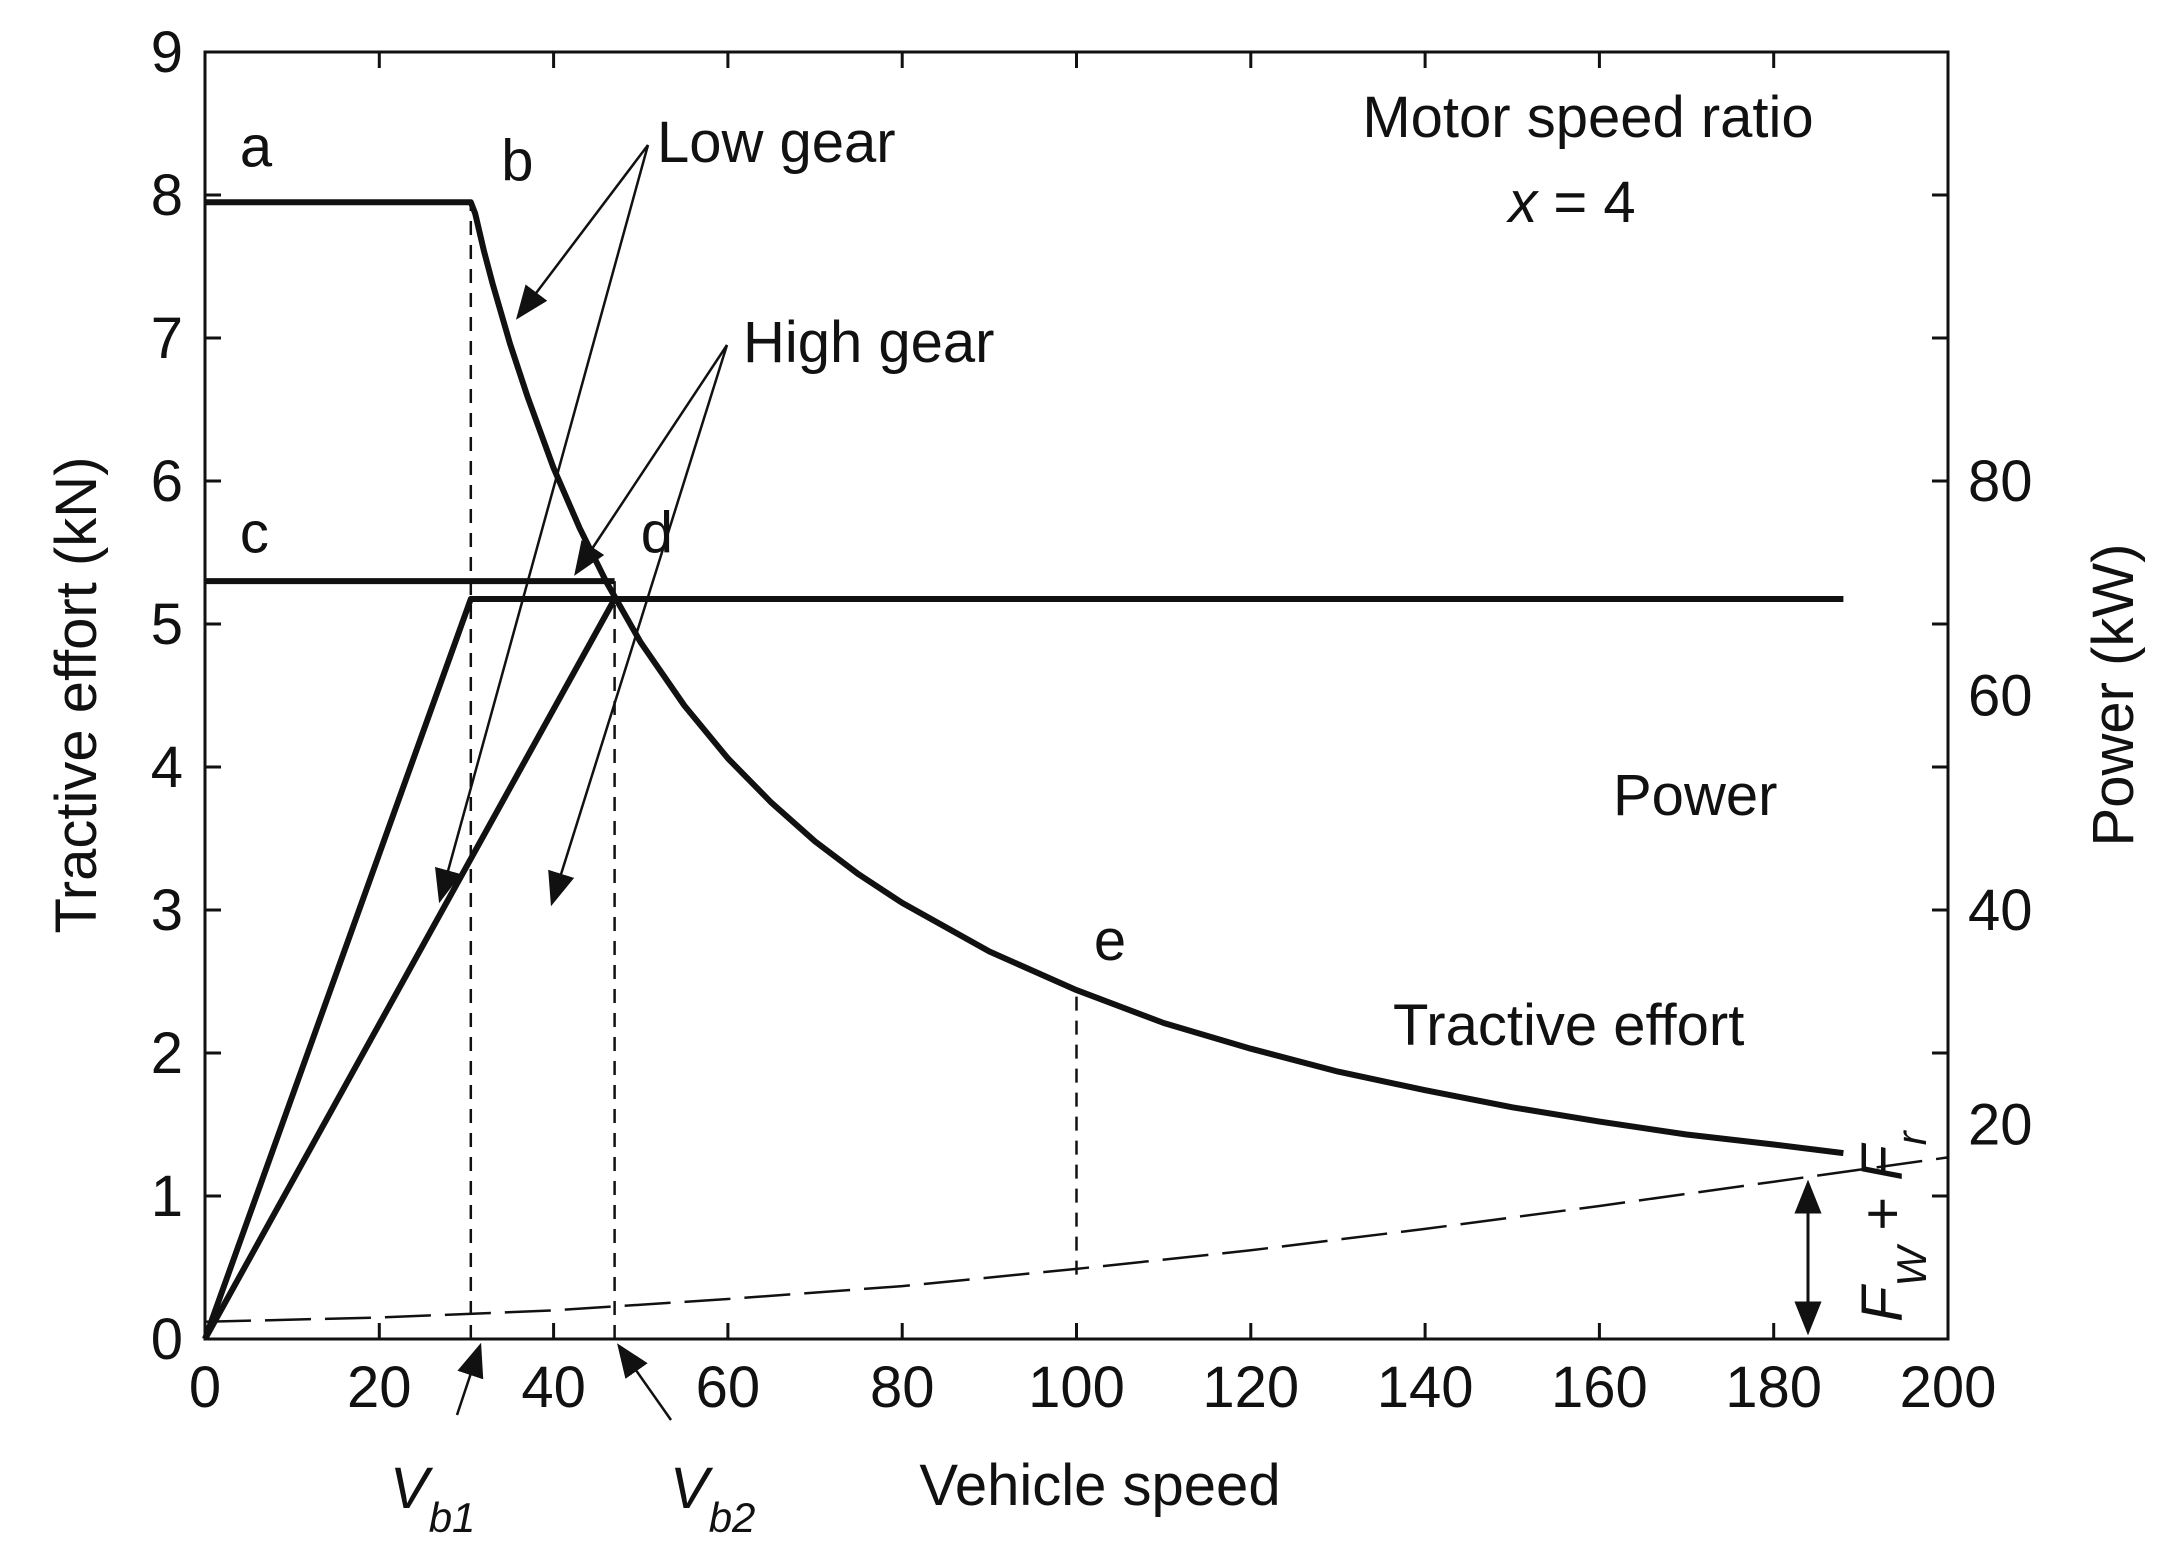 This screenshot has height=1560, width=2173. What do you see at coordinates (469, 1379) in the screenshot?
I see `vb1-pointer` at bounding box center [469, 1379].